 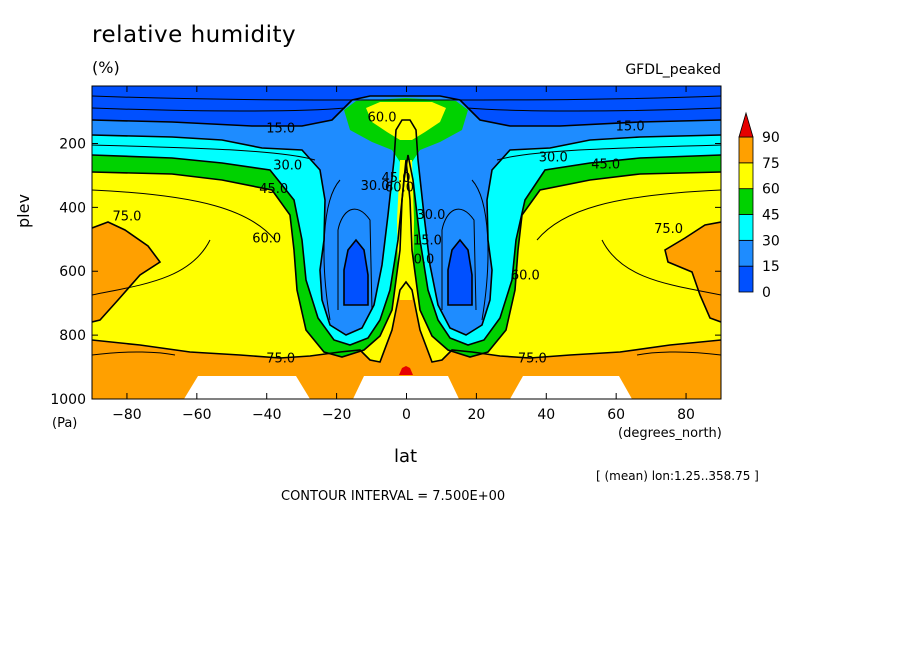 What do you see at coordinates (771, 164) in the screenshot?
I see `colorbar-label: 75` at bounding box center [771, 164].